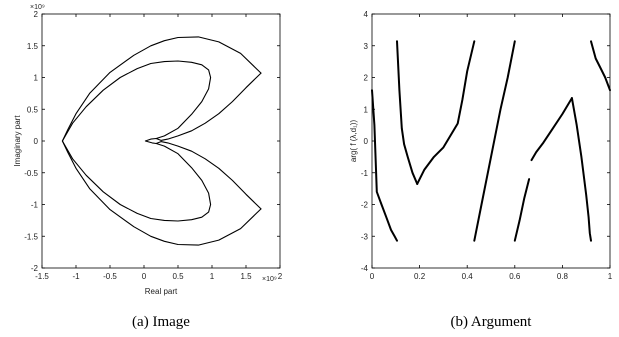 This screenshot has height=337, width=619. I want to click on x-tick-label: 0.8, so click(563, 276).